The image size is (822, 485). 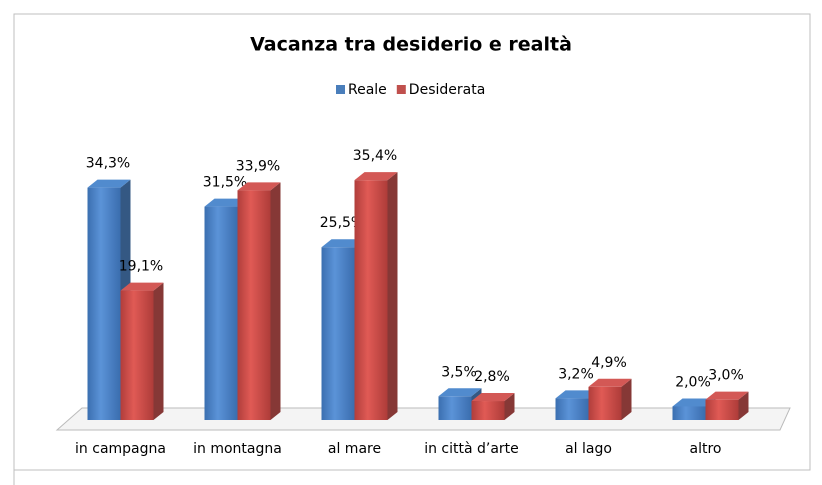 I want to click on x-tick-label: in città d’arte, so click(x=471, y=449).